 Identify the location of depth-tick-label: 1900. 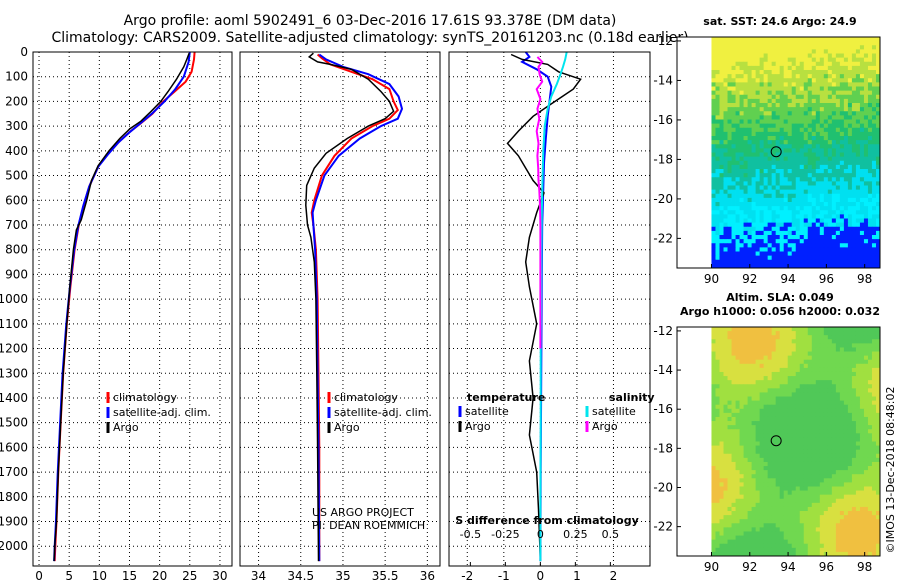
(14, 522).